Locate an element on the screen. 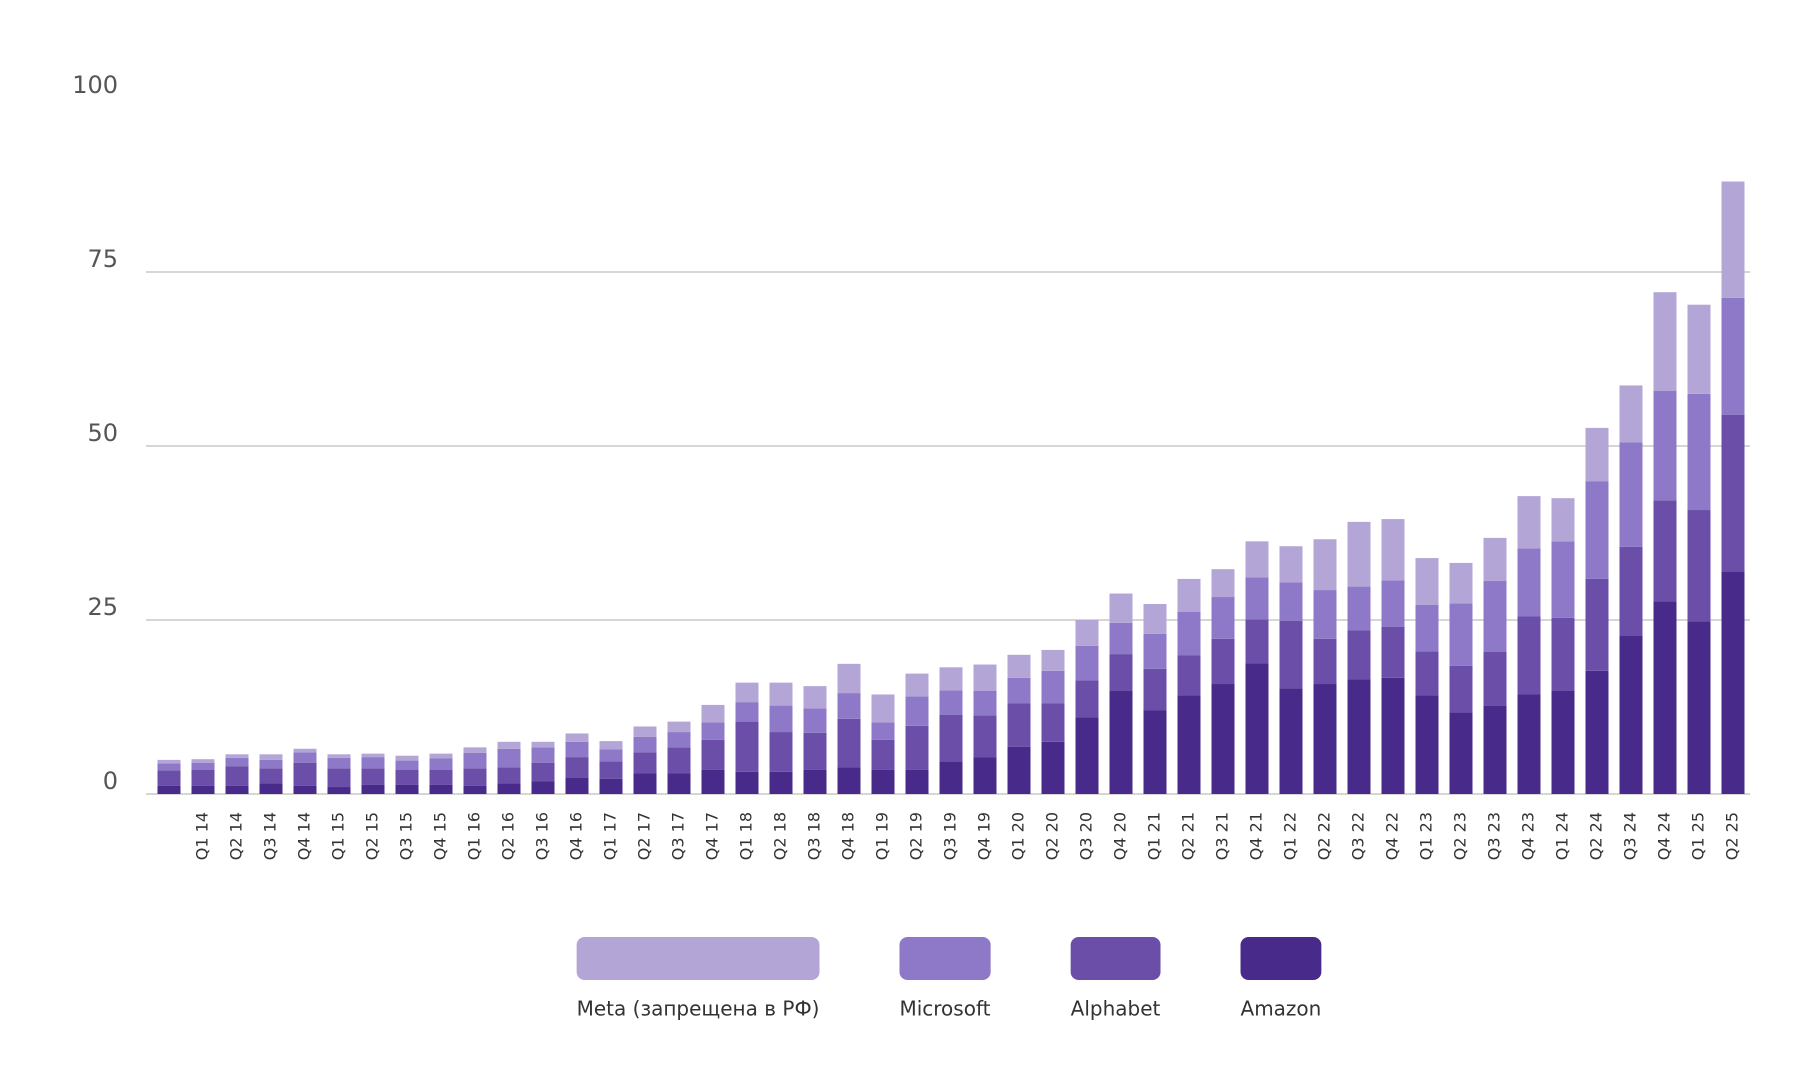  x-tick-label: Q3 15 is located at coordinates (406, 836).